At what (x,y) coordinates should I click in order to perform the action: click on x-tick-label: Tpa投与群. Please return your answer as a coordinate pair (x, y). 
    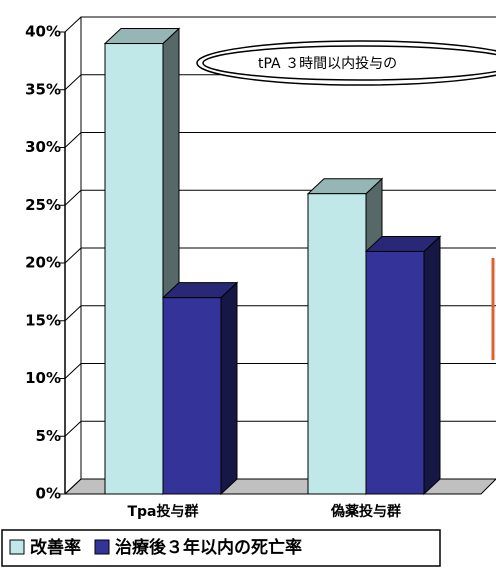
    Looking at the image, I should click on (162, 511).